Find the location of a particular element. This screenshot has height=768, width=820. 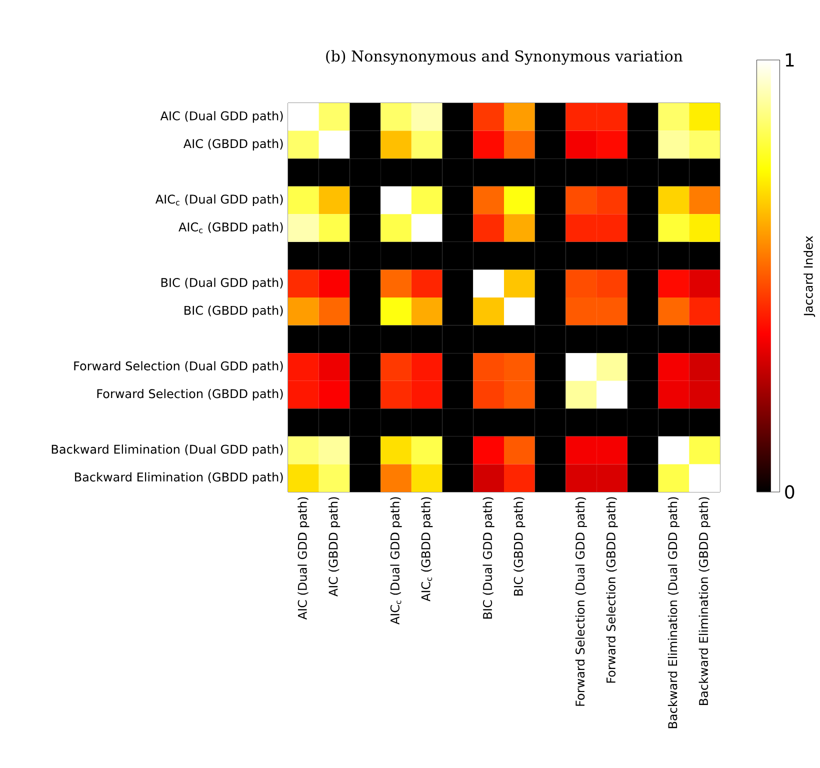

y-tick-label: AIC (GBDD path) is located at coordinates (233, 144).